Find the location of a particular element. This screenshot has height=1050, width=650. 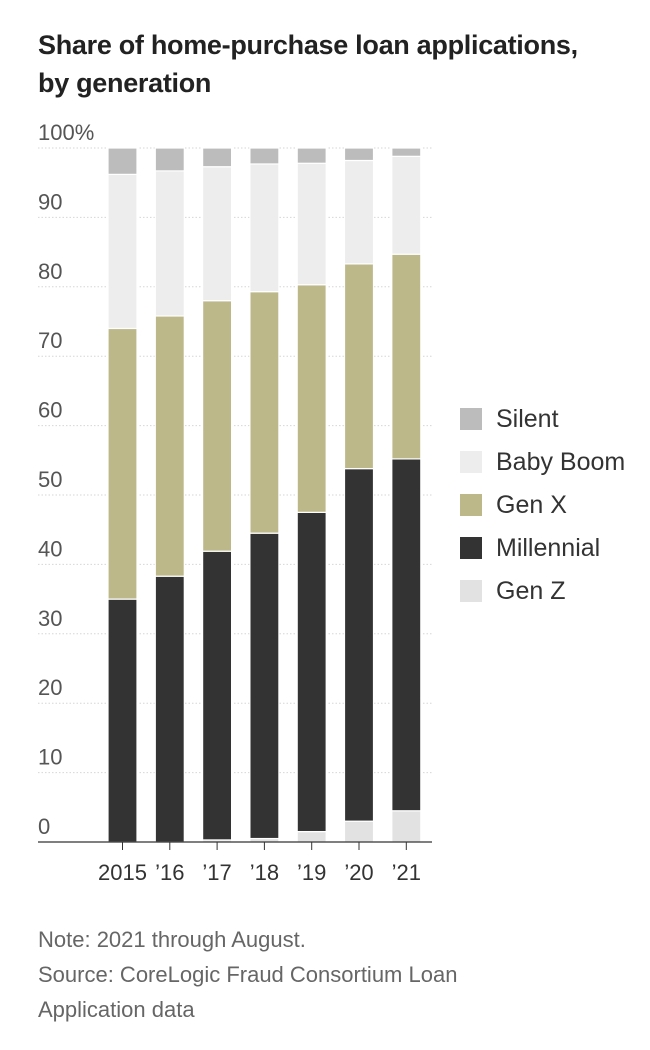

chart-title-line-2: by generation is located at coordinates (125, 83).